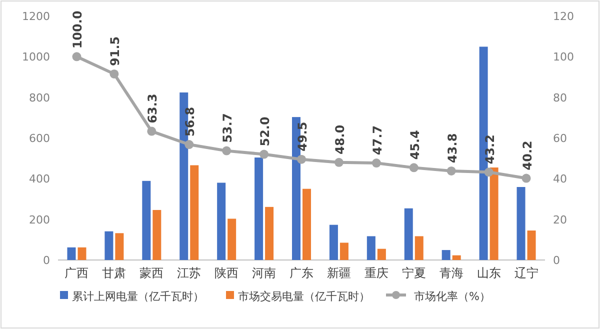  What do you see at coordinates (414, 273) in the screenshot?
I see `x-tick-label: 宁夏` at bounding box center [414, 273].